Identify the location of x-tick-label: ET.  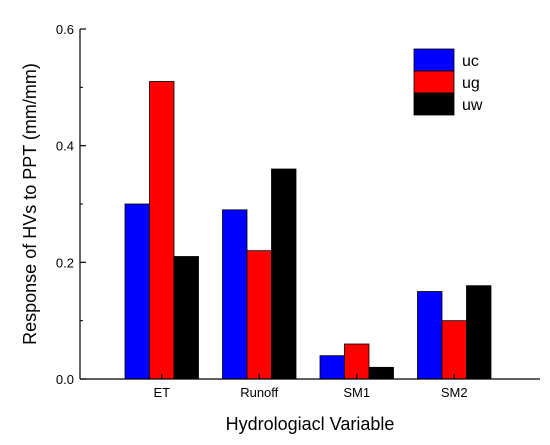
(161, 392).